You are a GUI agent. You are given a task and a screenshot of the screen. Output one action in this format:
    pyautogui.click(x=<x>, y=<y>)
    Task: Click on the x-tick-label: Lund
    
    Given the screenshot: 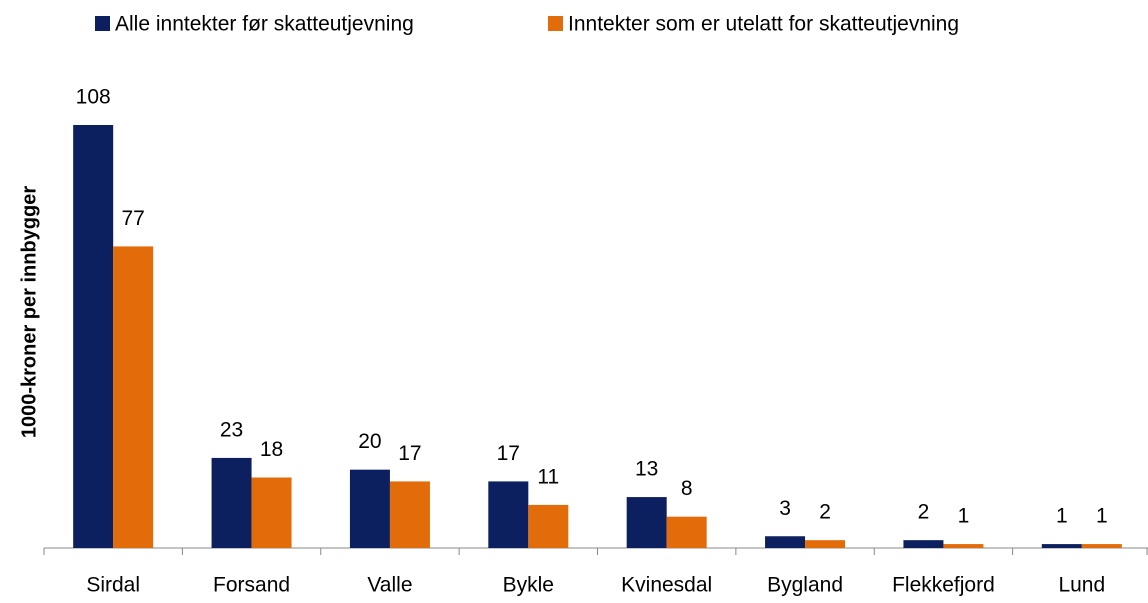 What is the action you would take?
    pyautogui.click(x=1081, y=585)
    